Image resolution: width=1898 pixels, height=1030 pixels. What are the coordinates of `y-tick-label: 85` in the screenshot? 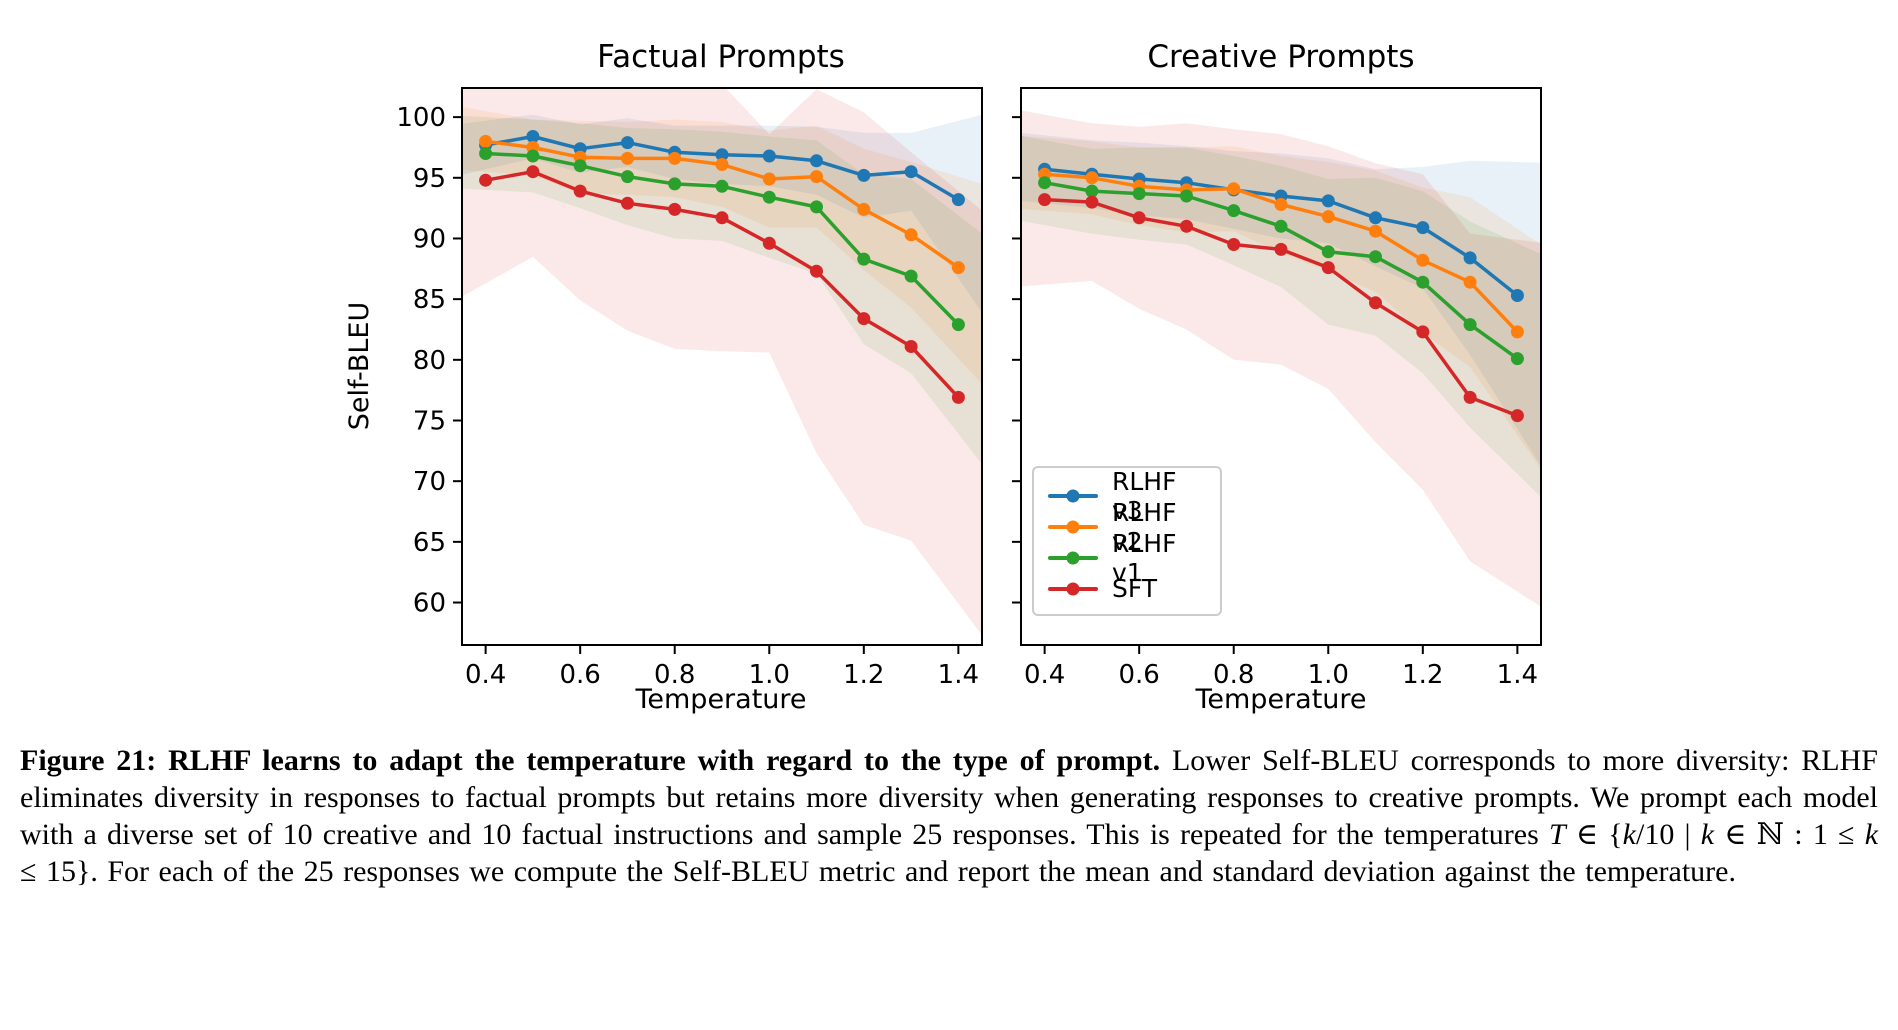 It's located at (429, 300).